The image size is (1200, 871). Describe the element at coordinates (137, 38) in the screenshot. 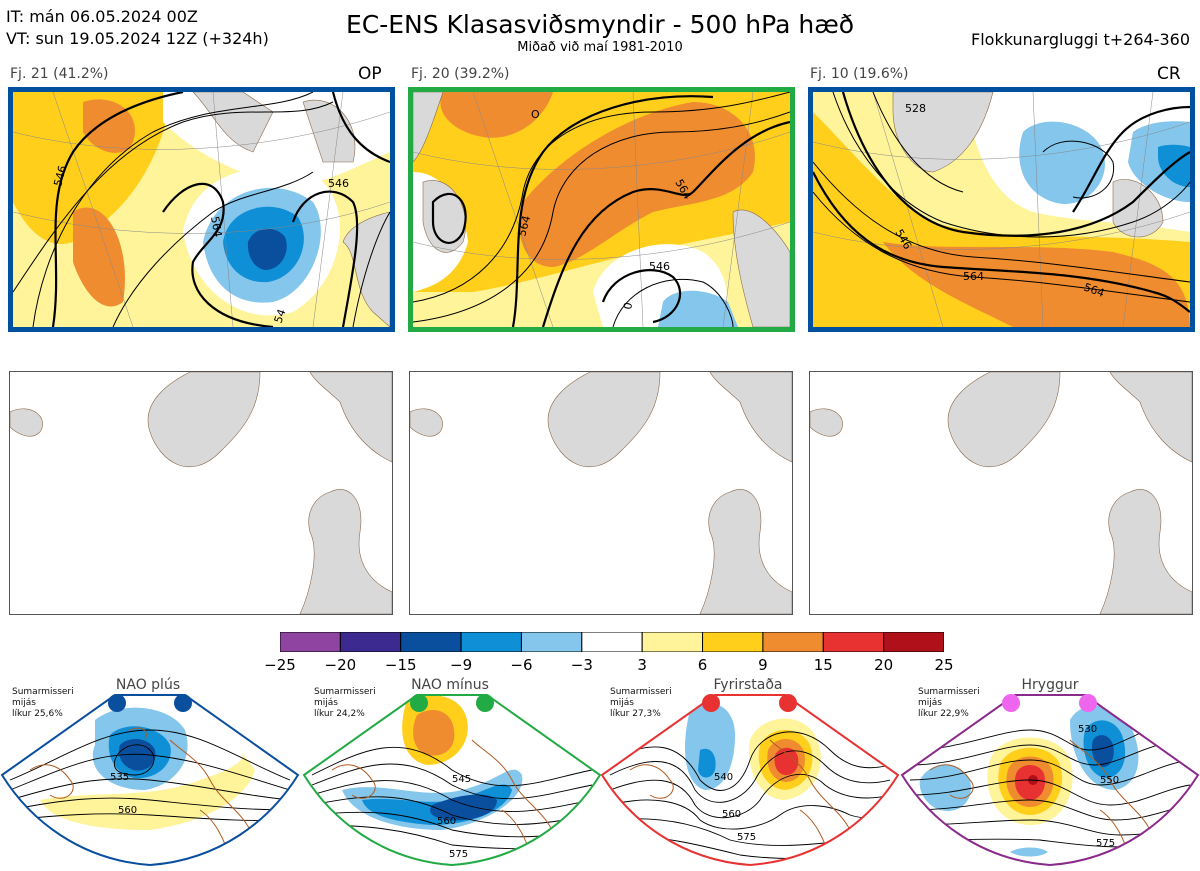

I see `valid-time: VT: sun 19.05.2024 12Z (+324h)` at that location.